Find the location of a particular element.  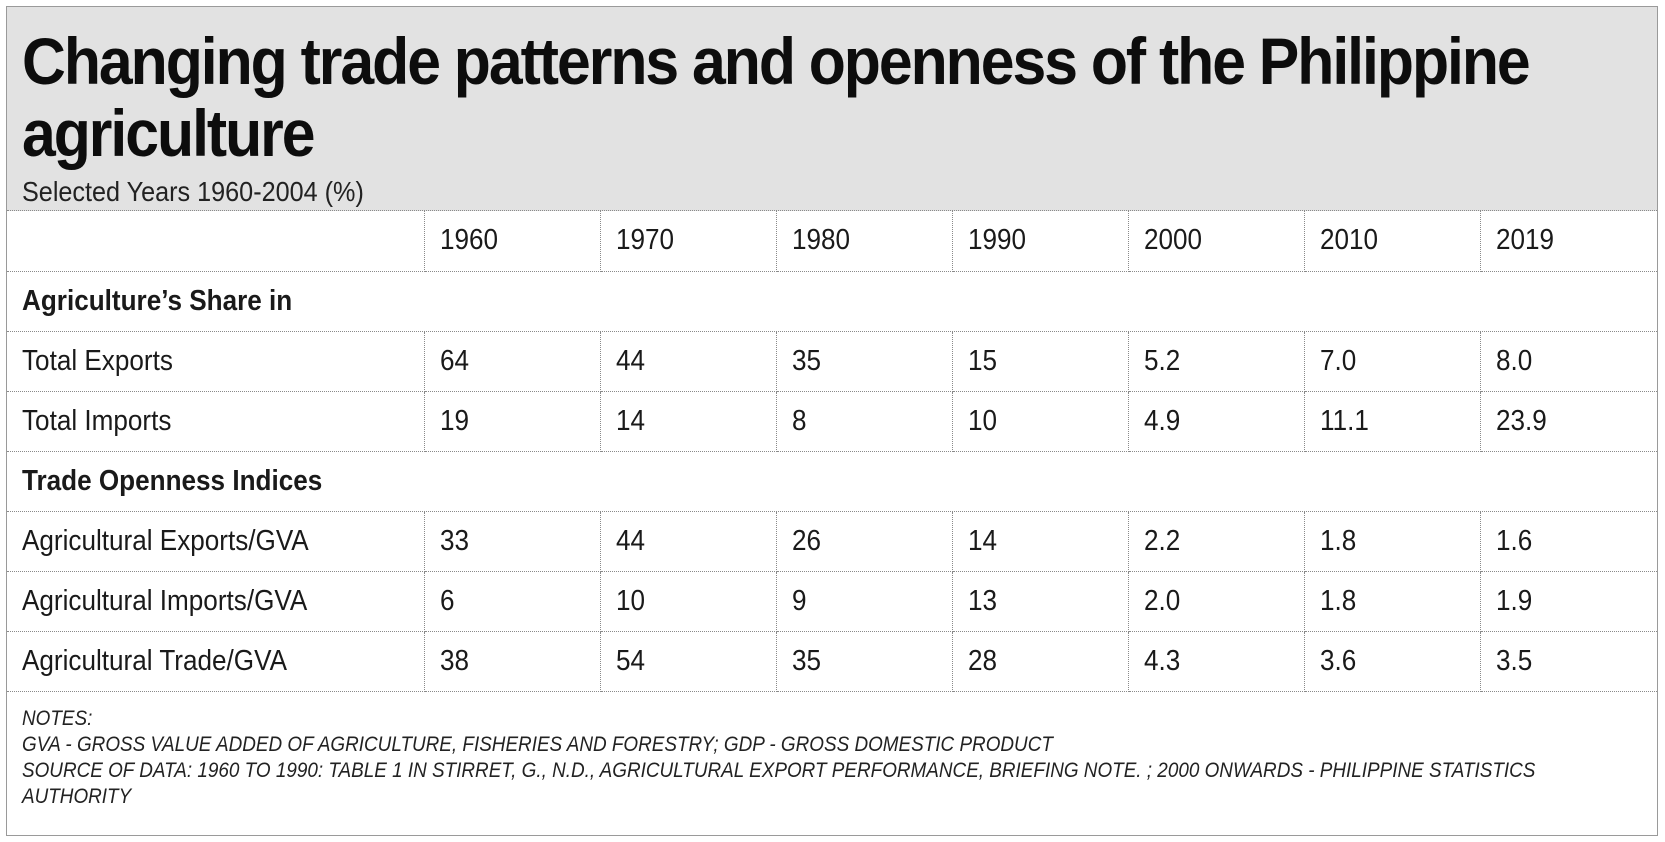

value-cell-text: 6 is located at coordinates (447, 600).